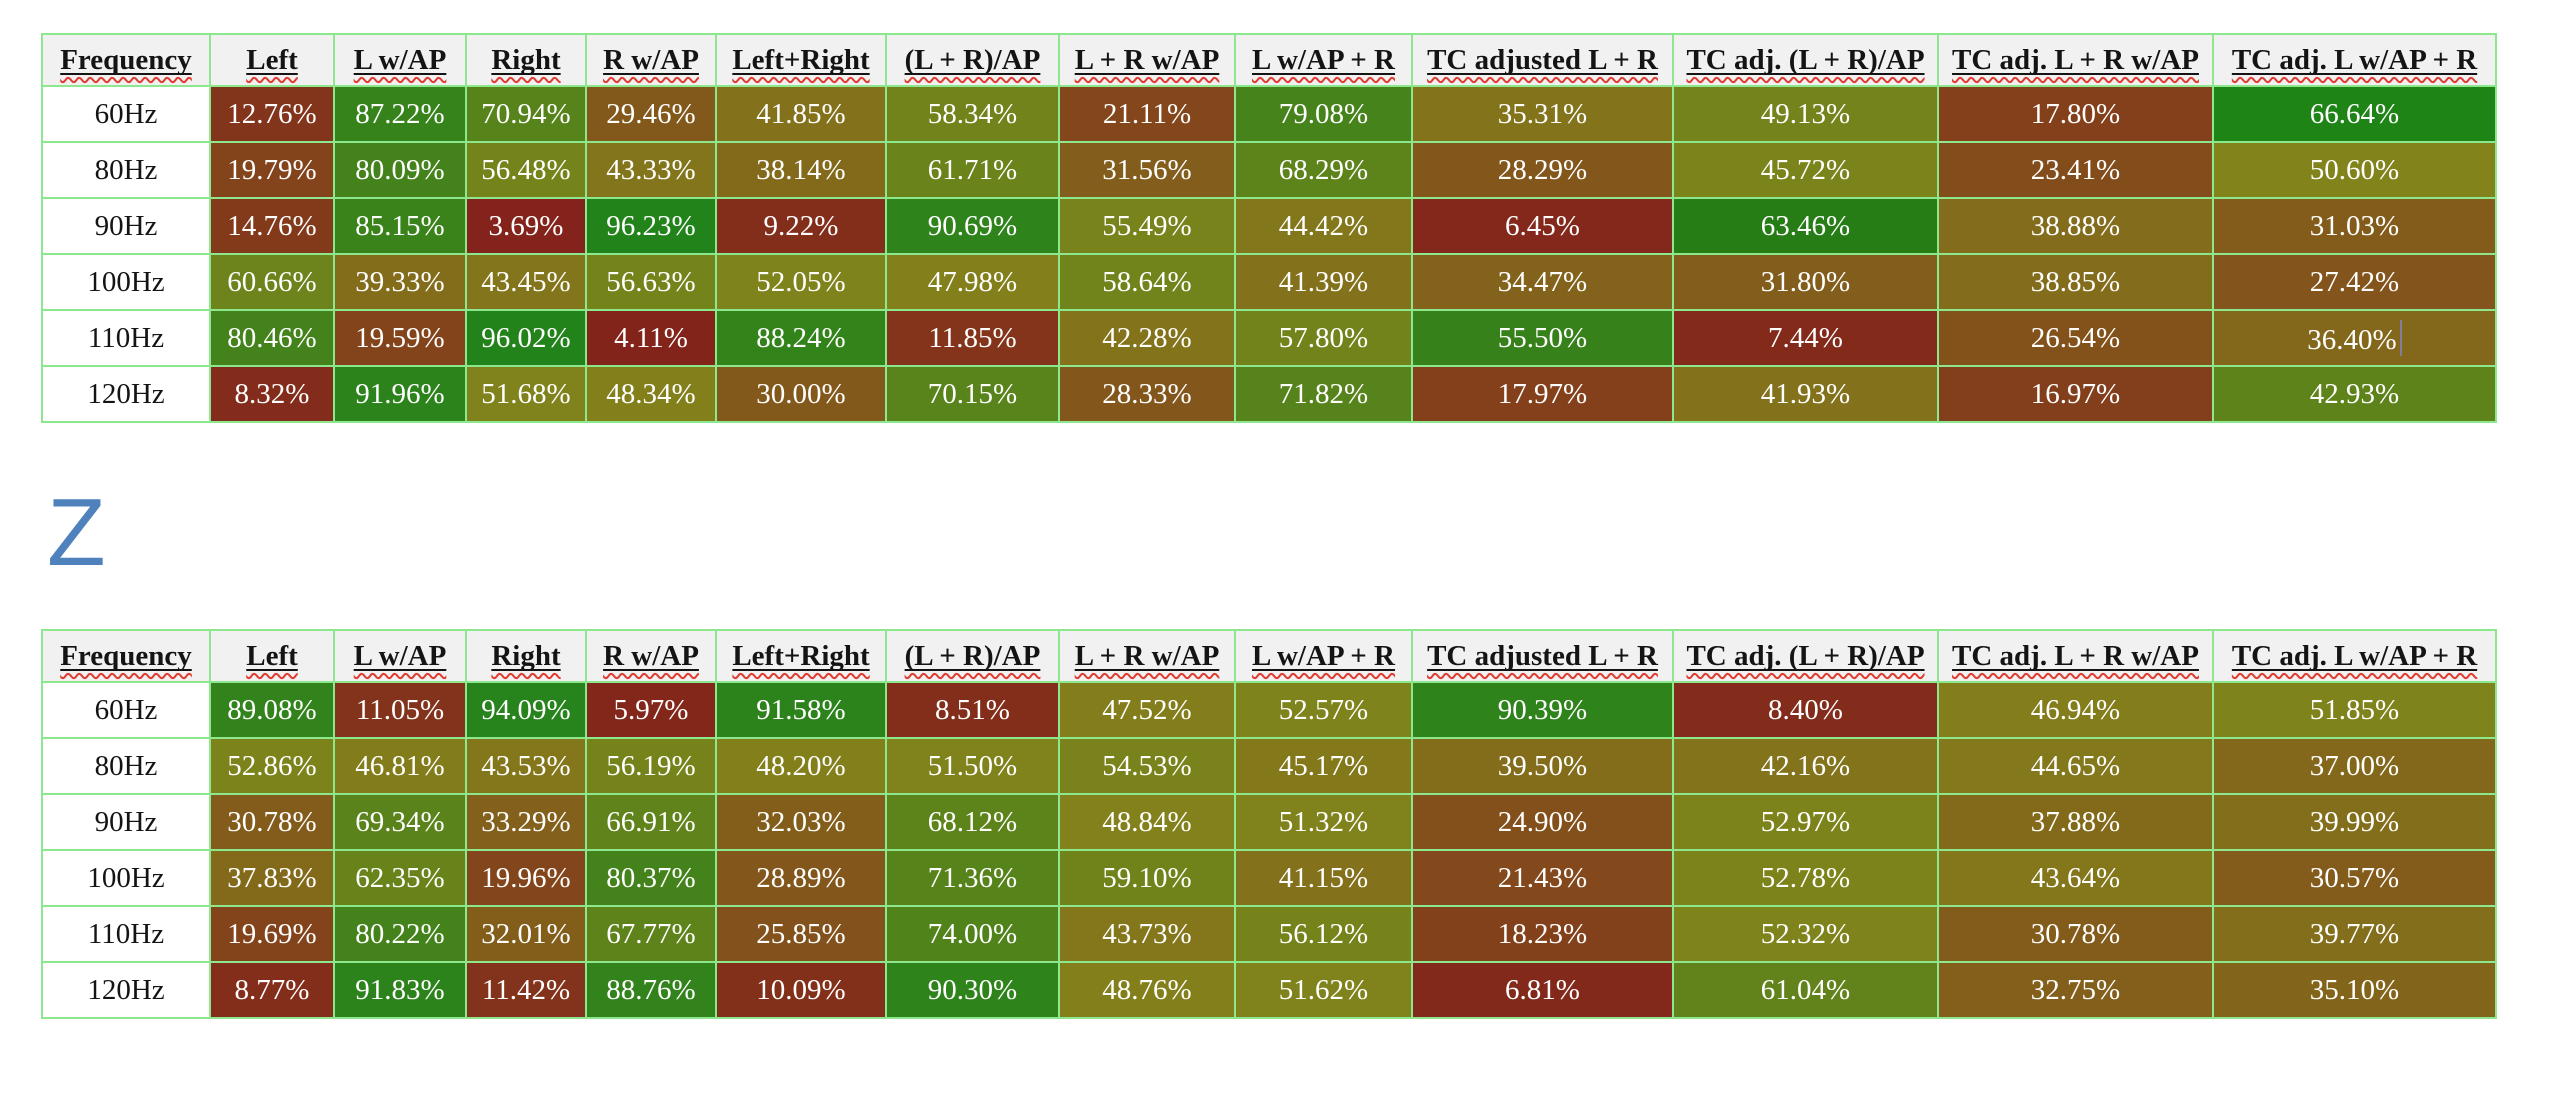 The image size is (2560, 1116). What do you see at coordinates (801, 710) in the screenshot?
I see `data-cell: 91.58%` at bounding box center [801, 710].